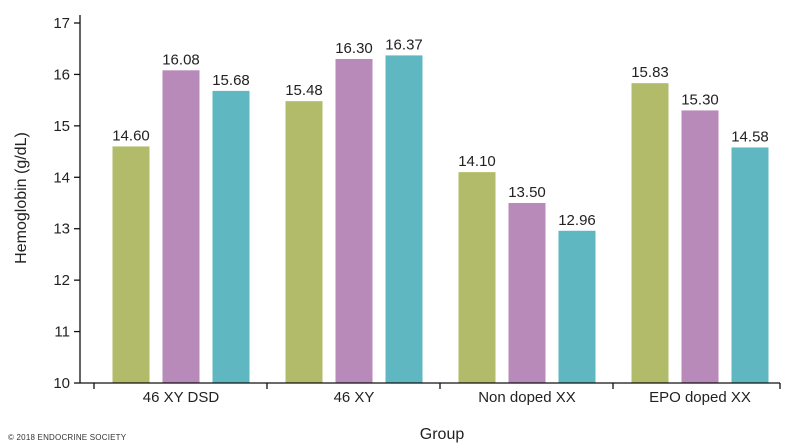 The image size is (788, 444). What do you see at coordinates (304, 90) in the screenshot?
I see `bar-value-label: 15.48` at bounding box center [304, 90].